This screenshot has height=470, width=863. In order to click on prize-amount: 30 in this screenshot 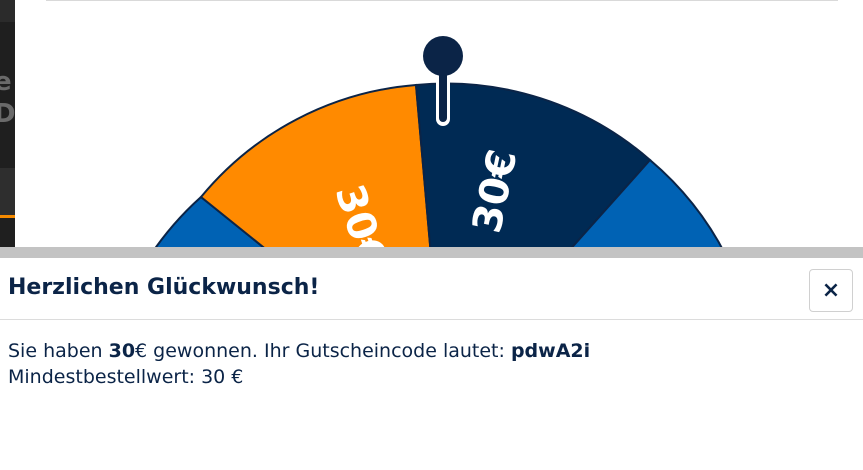, I will do `click(122, 351)`.